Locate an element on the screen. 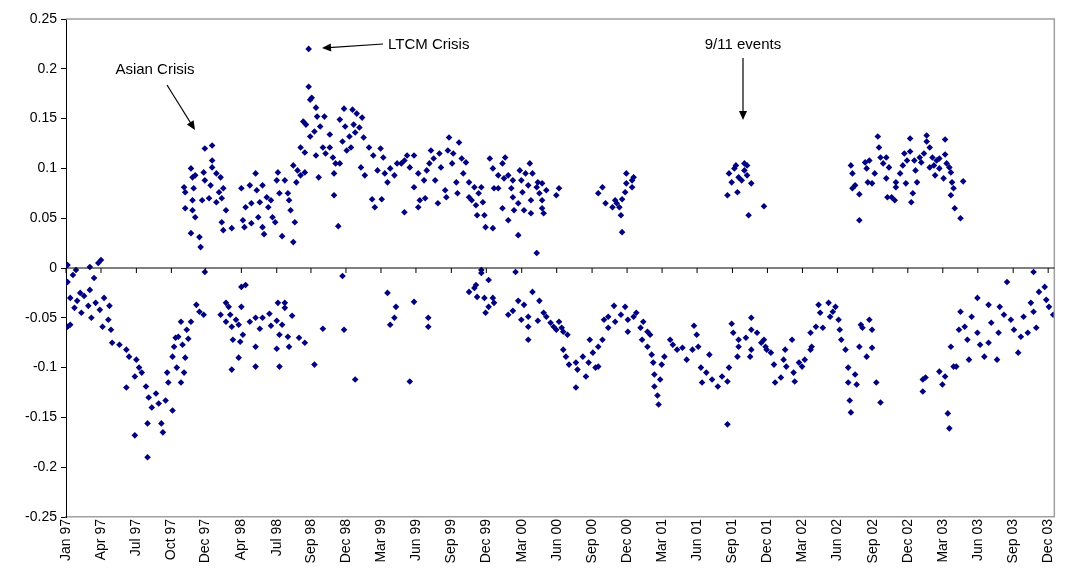 Image resolution: width=1067 pixels, height=587 pixels. annotation: LTCM Crisis is located at coordinates (429, 44).